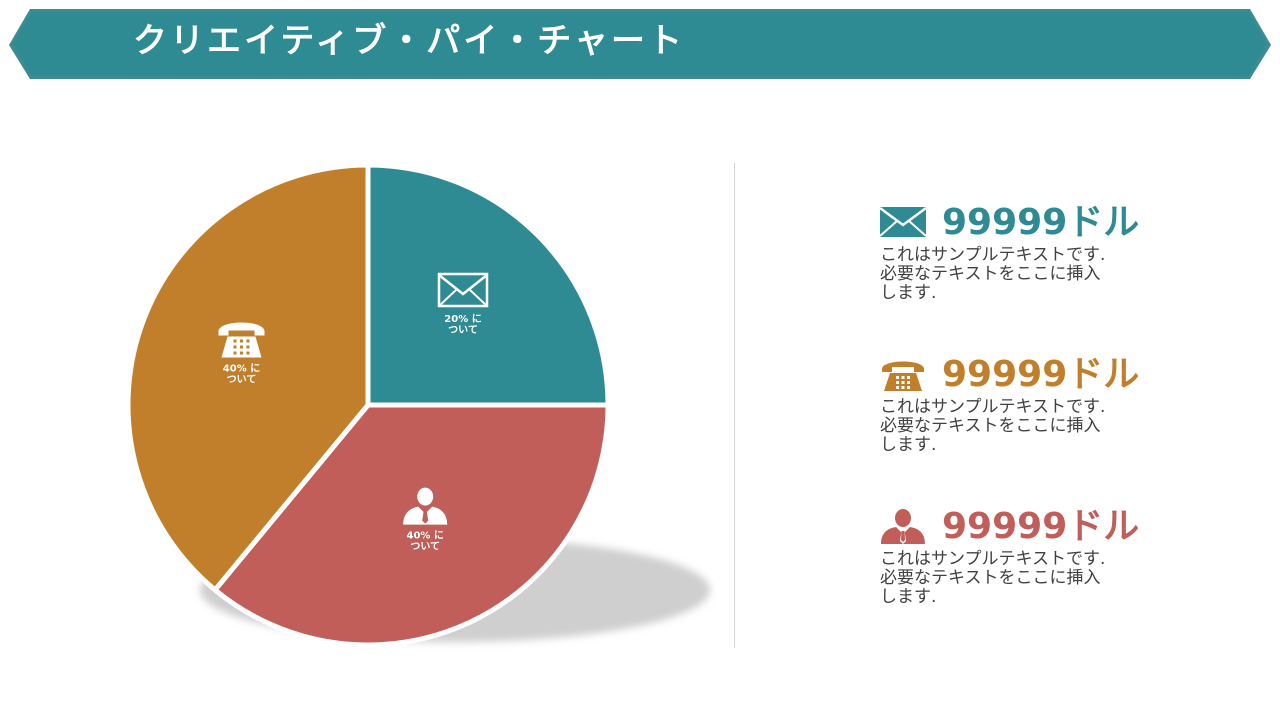 This screenshot has width=1280, height=720. What do you see at coordinates (734, 405) in the screenshot?
I see `divider` at bounding box center [734, 405].